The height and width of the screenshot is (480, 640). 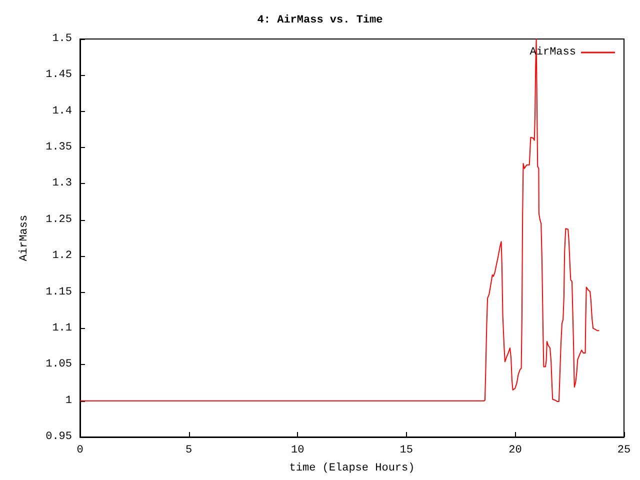 What do you see at coordinates (59, 148) in the screenshot?
I see `y-tick-label: 1.35` at bounding box center [59, 148].